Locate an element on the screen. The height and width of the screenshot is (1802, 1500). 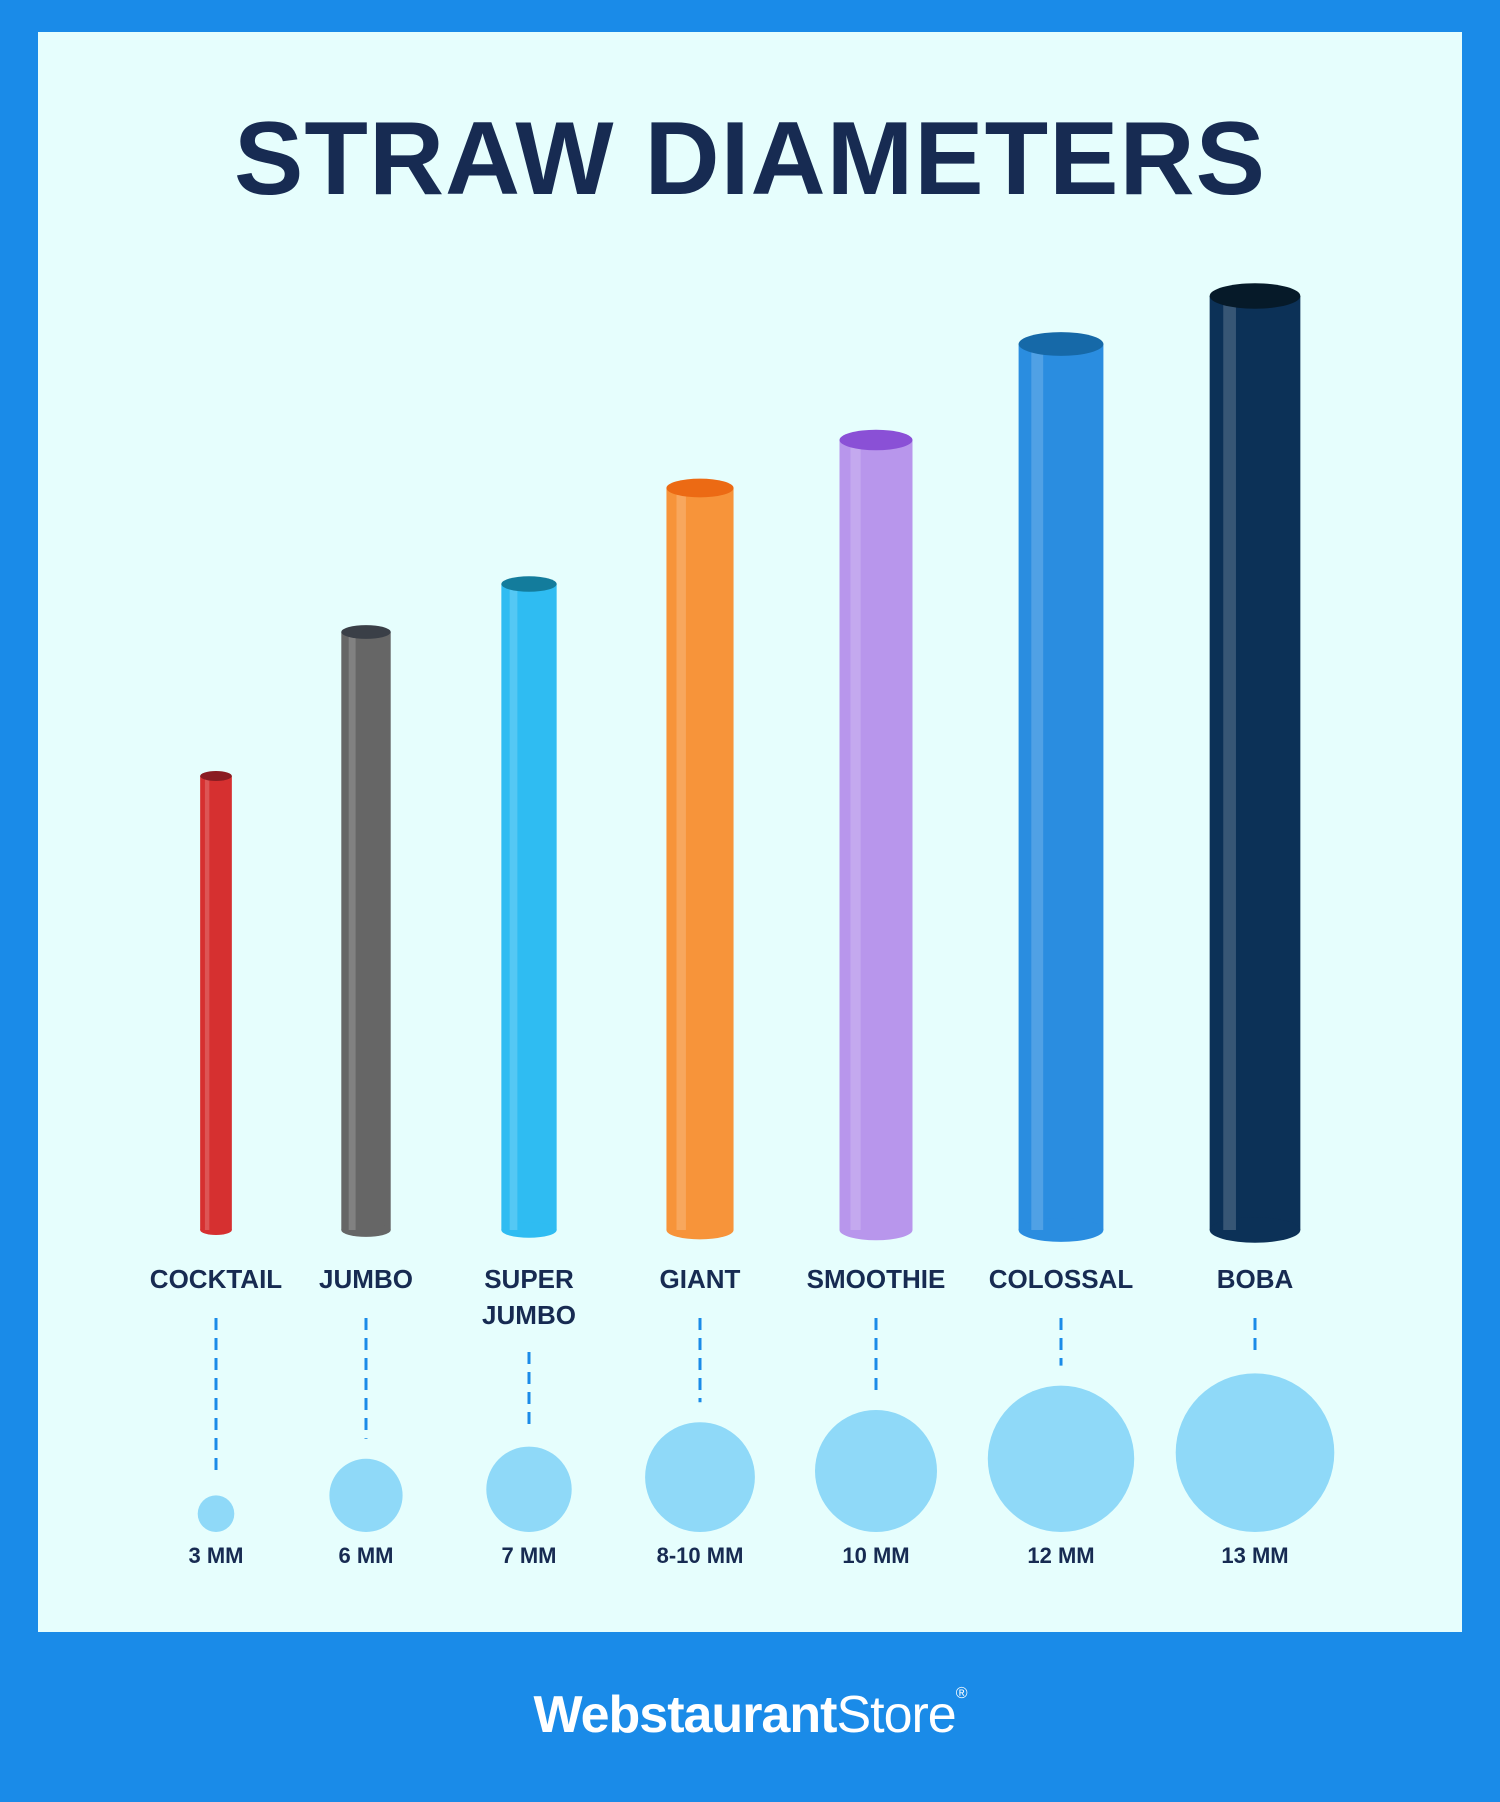
diameter-label: 6 MM is located at coordinates (366, 1555).